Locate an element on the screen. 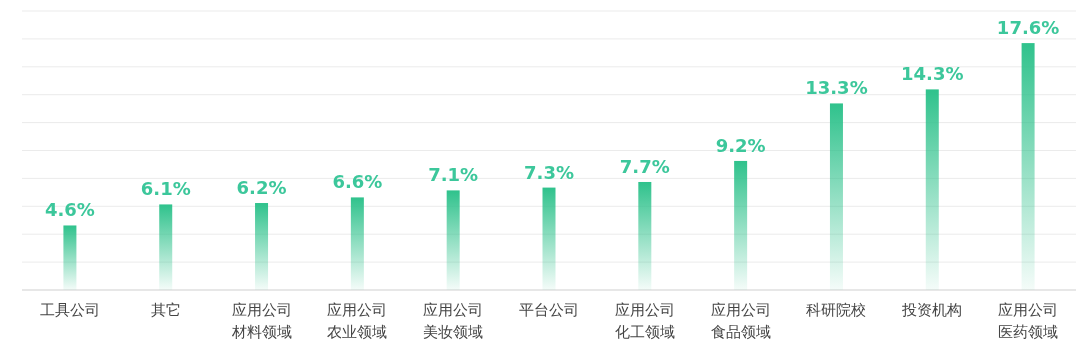  data-label: 6.6% is located at coordinates (357, 182).